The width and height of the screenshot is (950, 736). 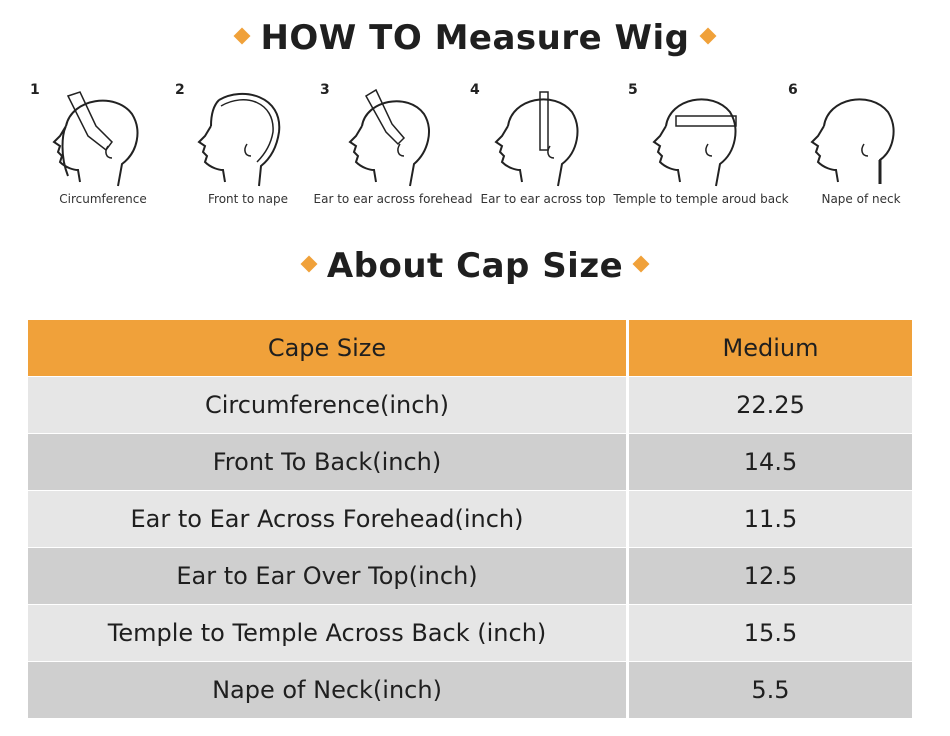 What do you see at coordinates (328, 461) in the screenshot?
I see `row-label: Front To Back(inch)` at bounding box center [328, 461].